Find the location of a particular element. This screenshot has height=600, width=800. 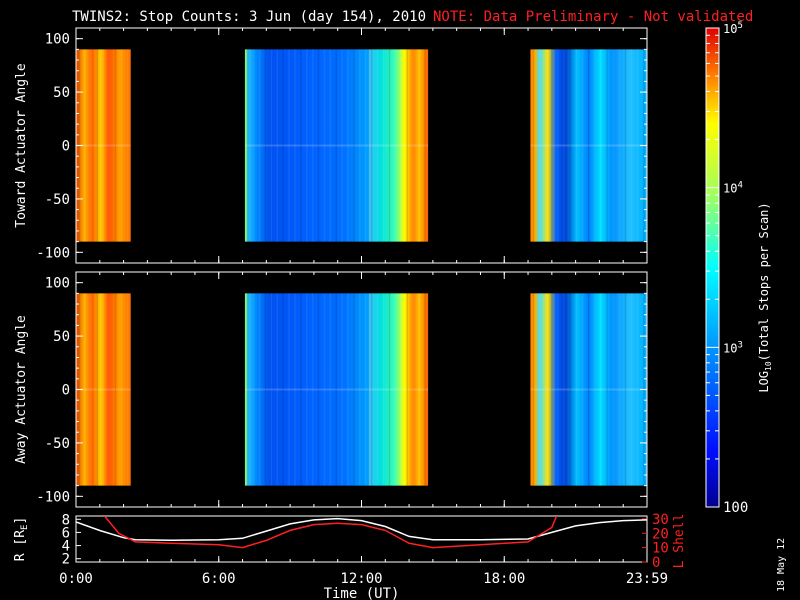

colorbar-label-main: LOG is located at coordinates (764, 382).